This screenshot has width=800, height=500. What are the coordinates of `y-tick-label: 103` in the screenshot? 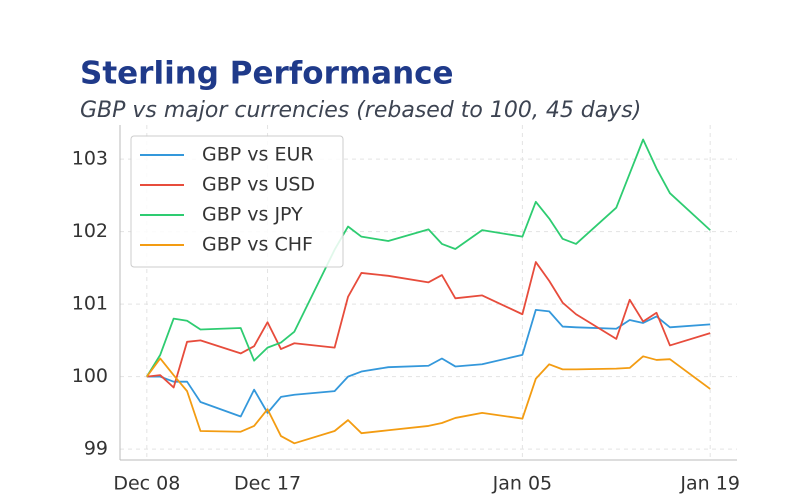 It's located at (90, 159).